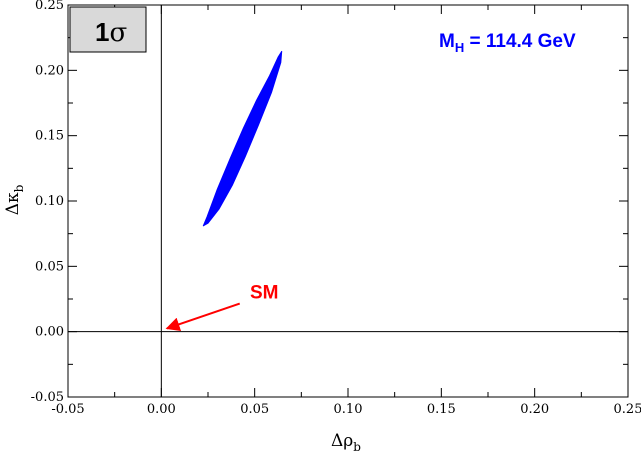 This screenshot has height=455, width=641. Describe the element at coordinates (49, 201) in the screenshot. I see `y-tick-label: 0.10` at that location.